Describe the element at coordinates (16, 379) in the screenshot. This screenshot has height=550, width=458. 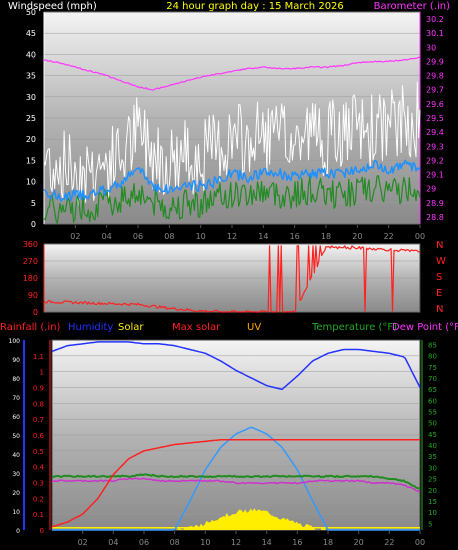
I see `humidity-y-tick-label: 80` at that location.